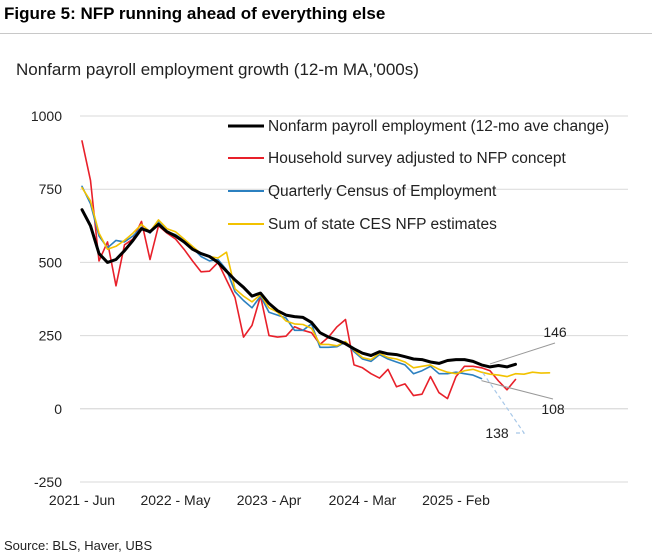  Describe the element at coordinates (58, 409) in the screenshot. I see `y-tick-label: 0` at that location.